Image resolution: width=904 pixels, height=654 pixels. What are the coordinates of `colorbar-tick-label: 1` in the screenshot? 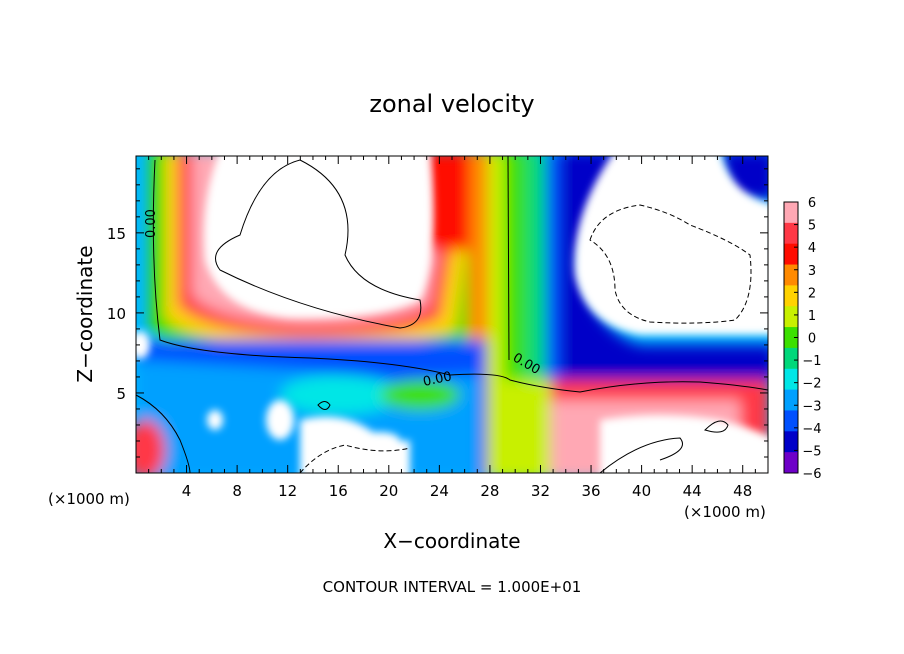 It's located at (812, 316).